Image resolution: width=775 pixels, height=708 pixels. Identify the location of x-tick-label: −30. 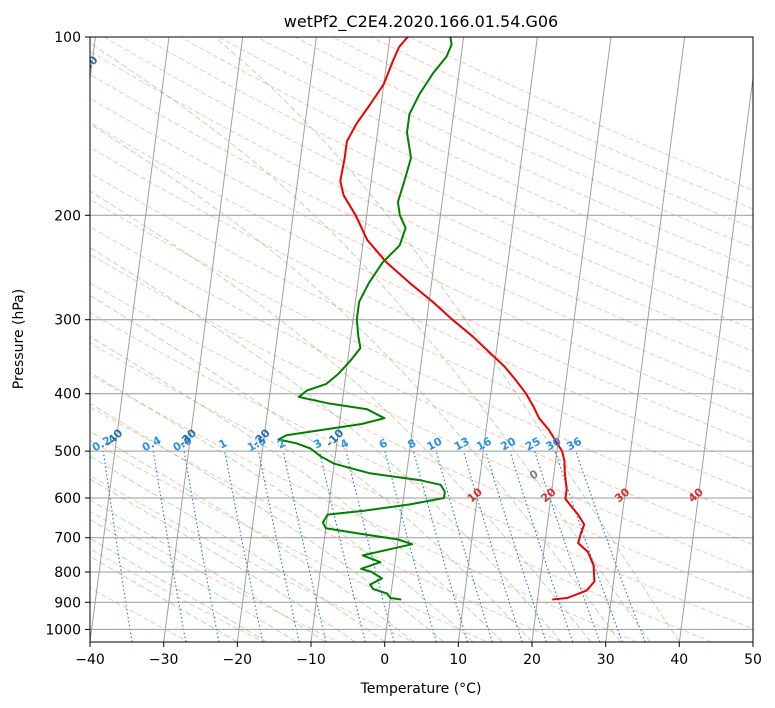
(164, 660).